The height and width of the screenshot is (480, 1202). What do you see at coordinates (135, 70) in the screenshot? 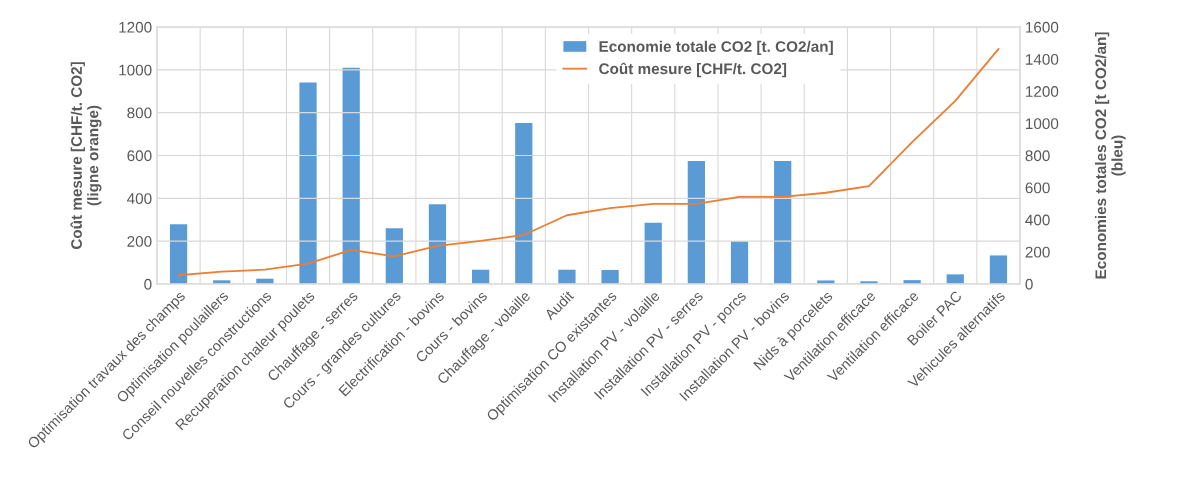
I see `y-tick-label: 1000` at bounding box center [135, 70].